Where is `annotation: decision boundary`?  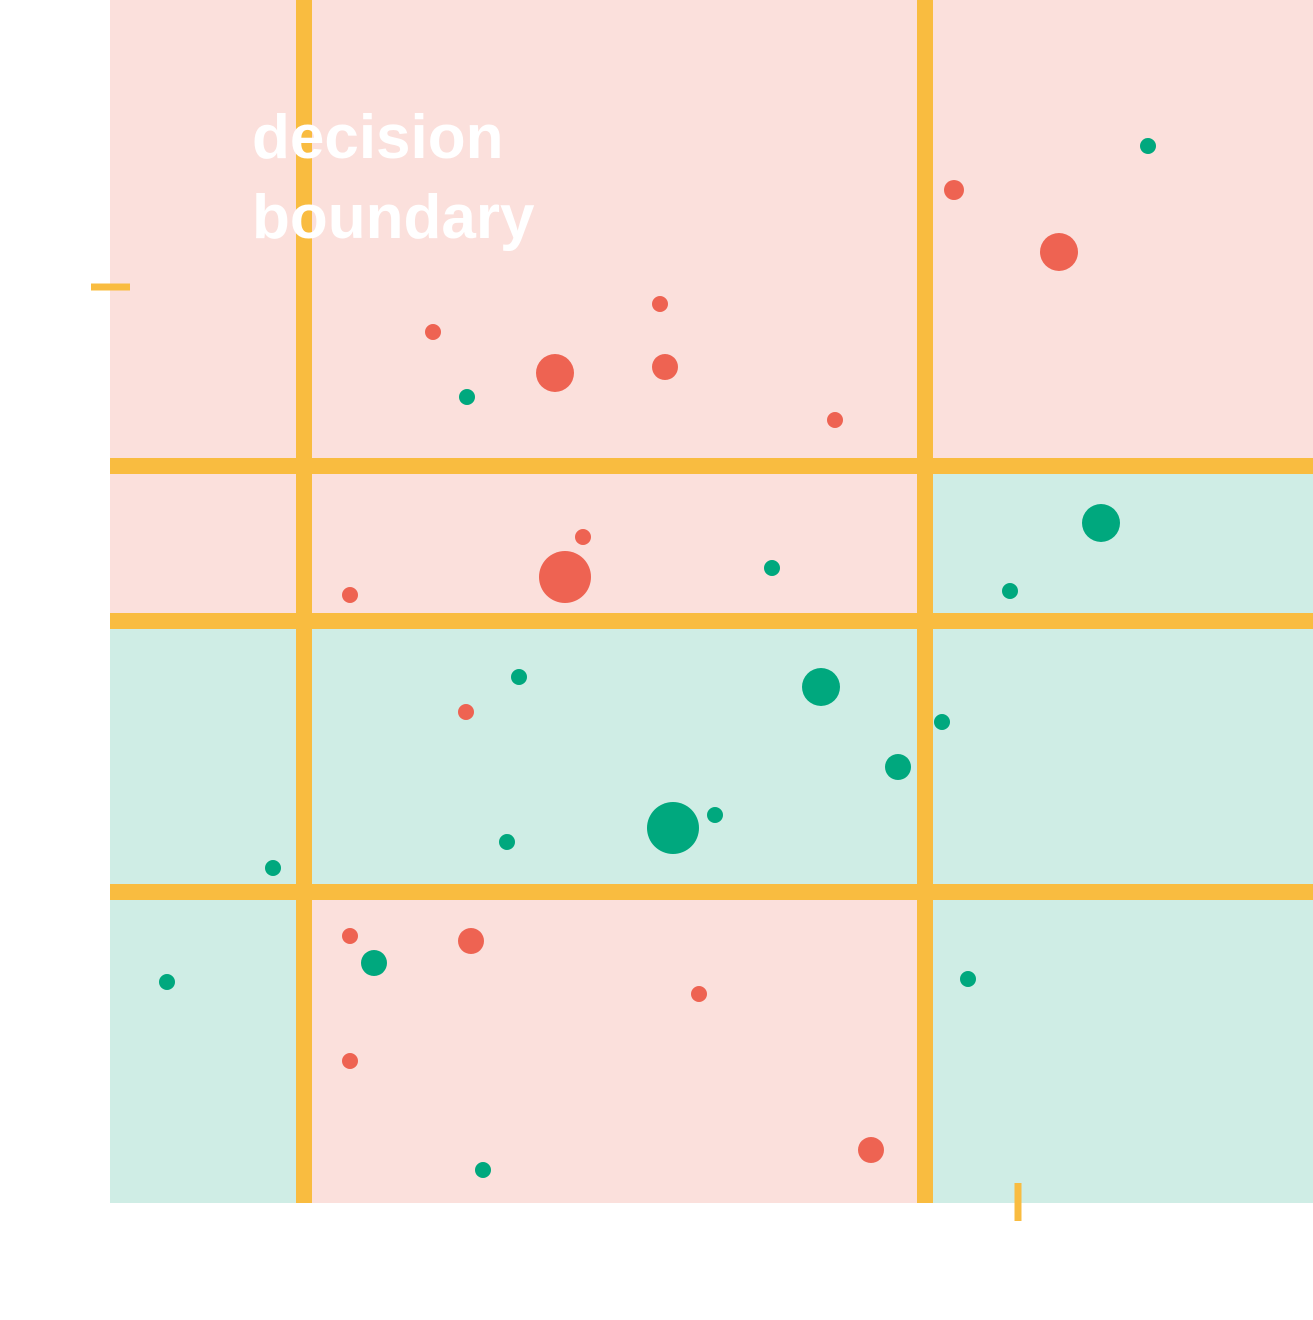
annotation: decision boundary is located at coordinates (393, 177).